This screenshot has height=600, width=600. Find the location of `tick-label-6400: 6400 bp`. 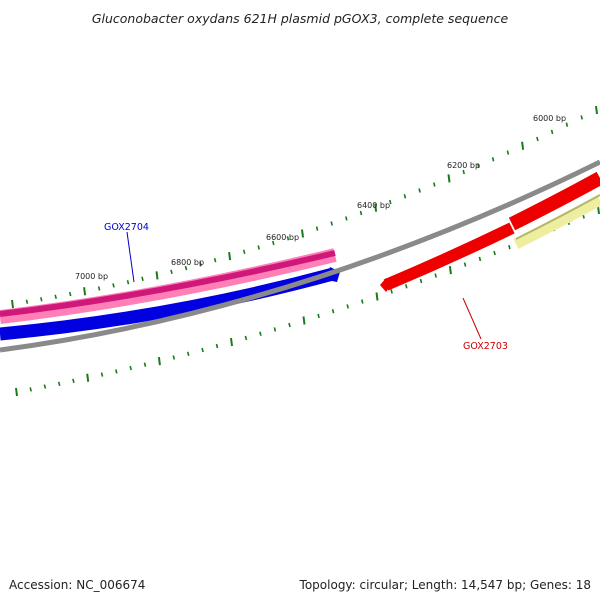

tick-label-6400: 6400 bp is located at coordinates (373, 205).